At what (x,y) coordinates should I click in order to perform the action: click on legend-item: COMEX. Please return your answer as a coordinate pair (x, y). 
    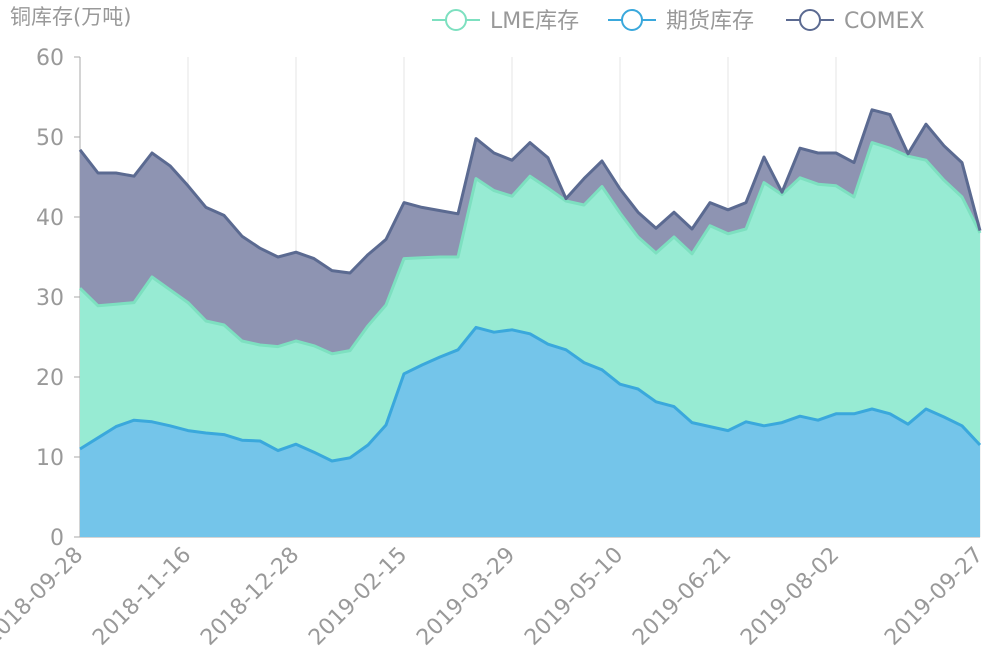
    Looking at the image, I should click on (855, 21).